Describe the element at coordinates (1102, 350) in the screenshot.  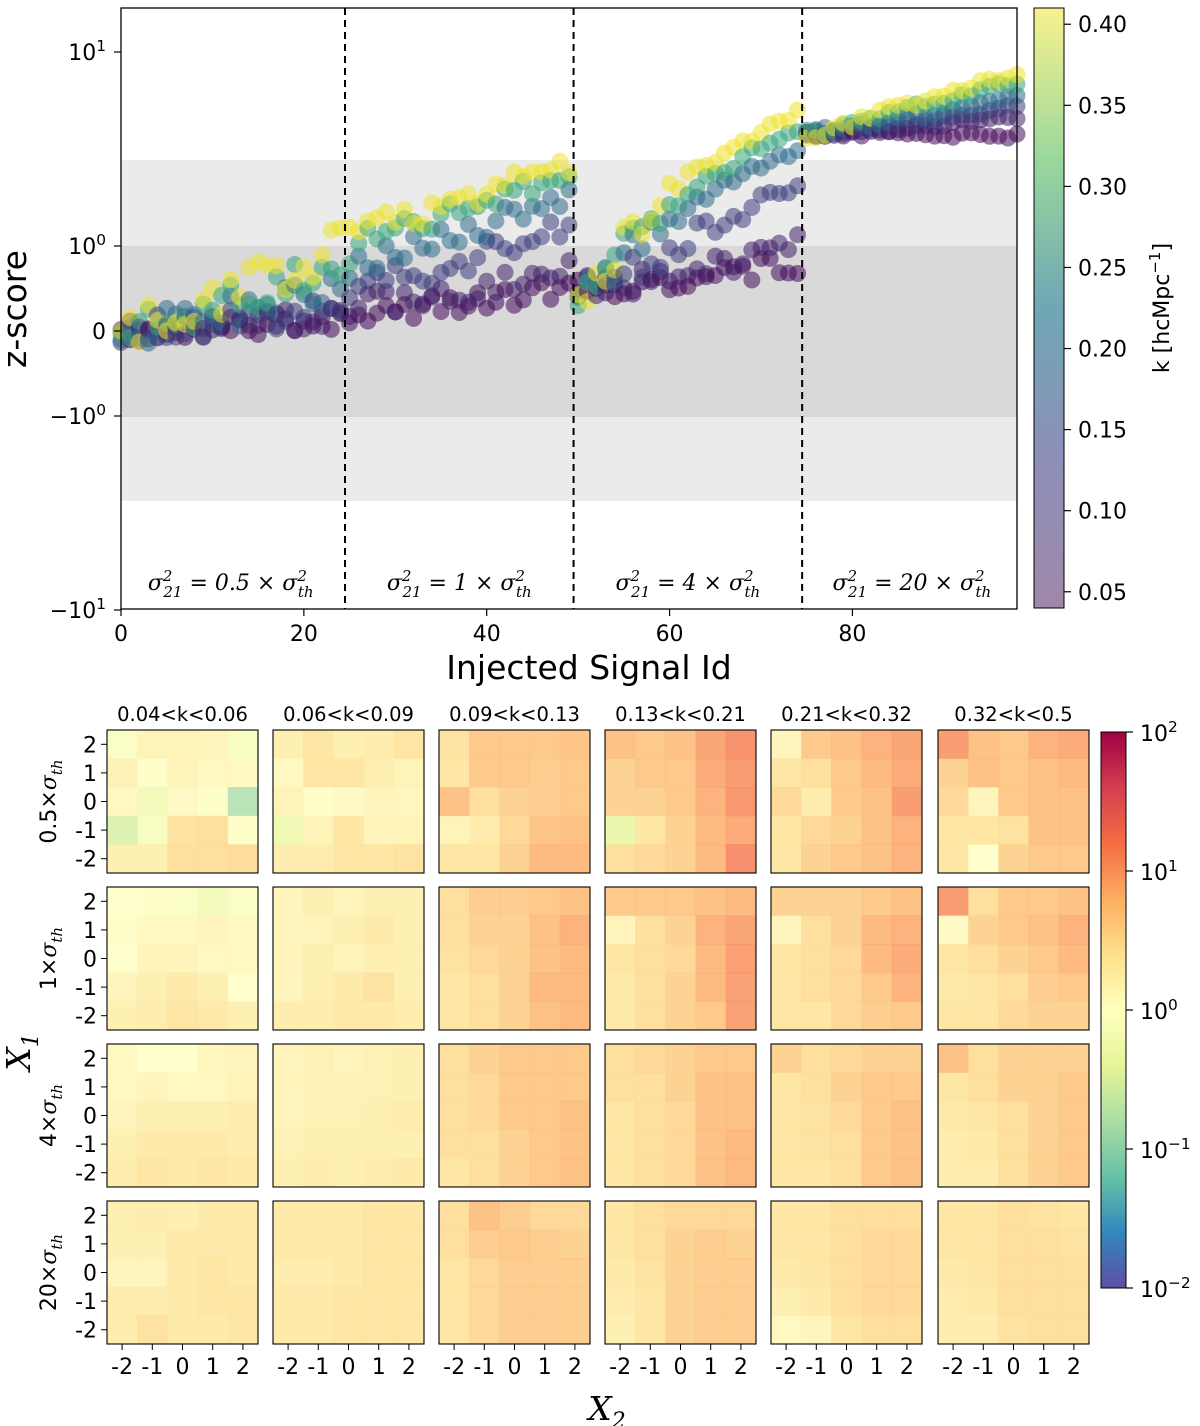
I see `colorbar-tick-label: 0.20` at that location.